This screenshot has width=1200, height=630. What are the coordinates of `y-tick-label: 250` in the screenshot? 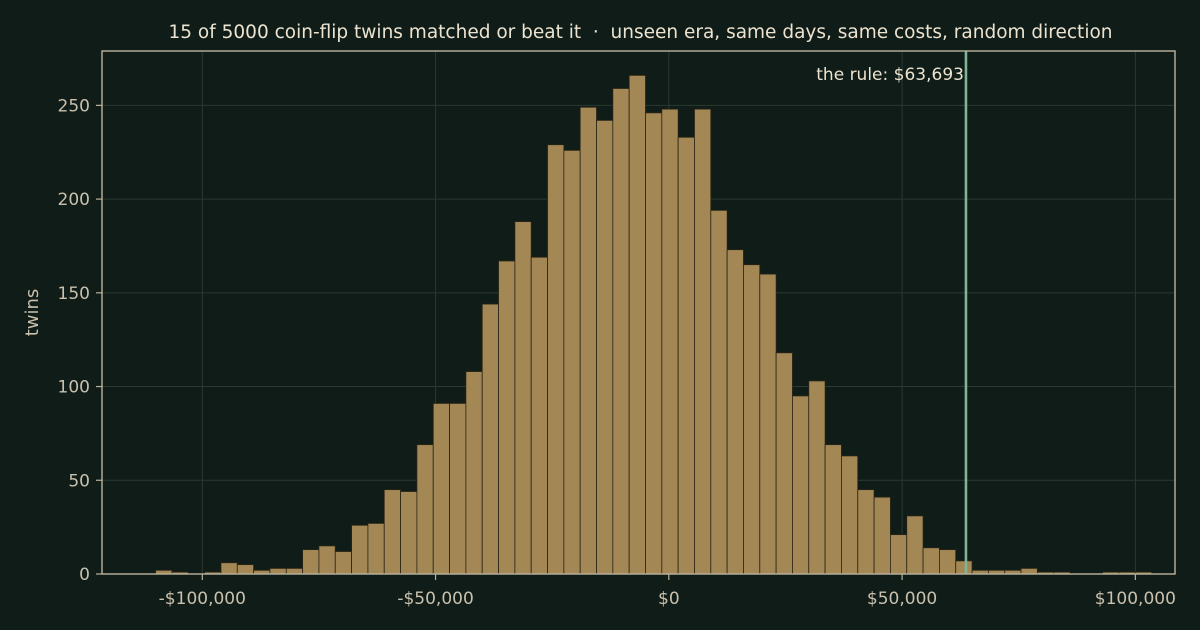 It's located at (74, 106).